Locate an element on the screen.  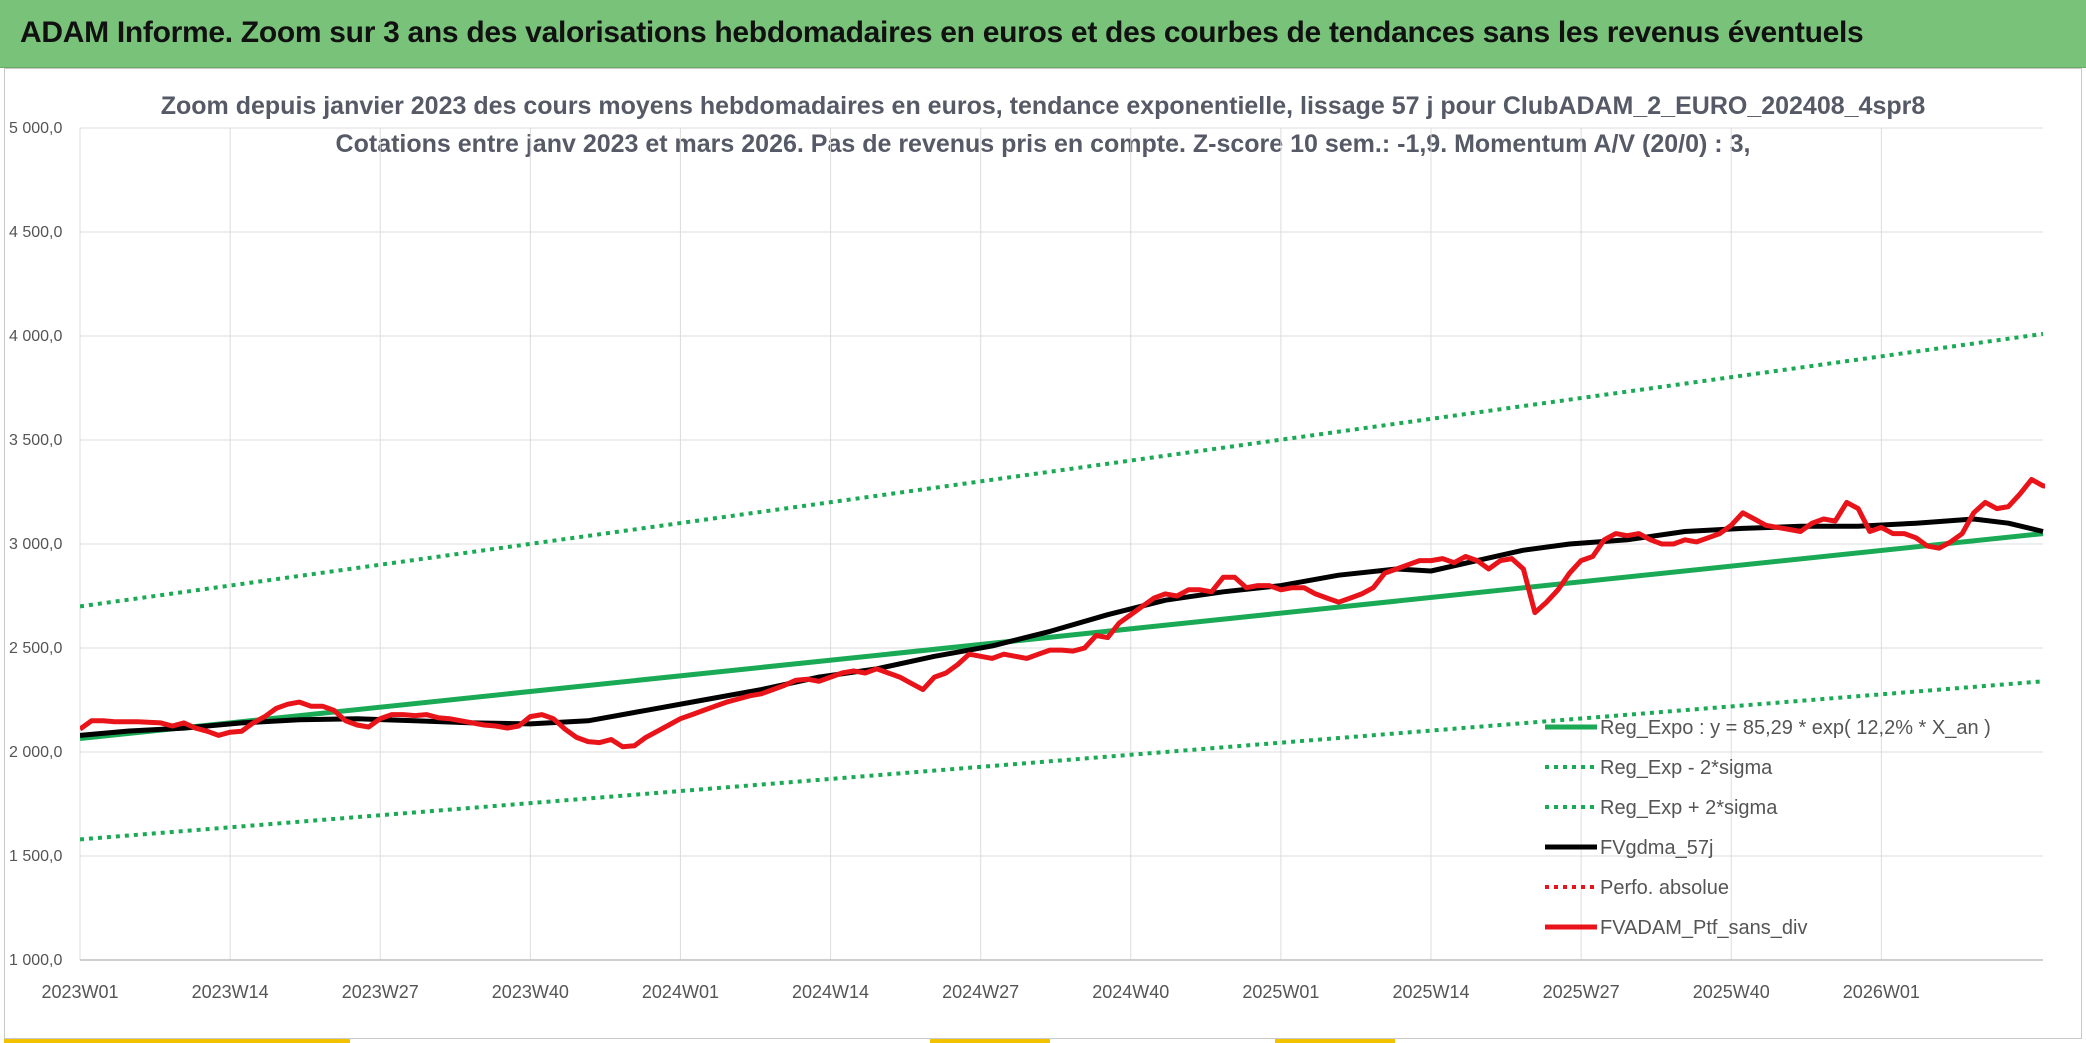
y-tick-label: 3 500,0 is located at coordinates (35, 440).